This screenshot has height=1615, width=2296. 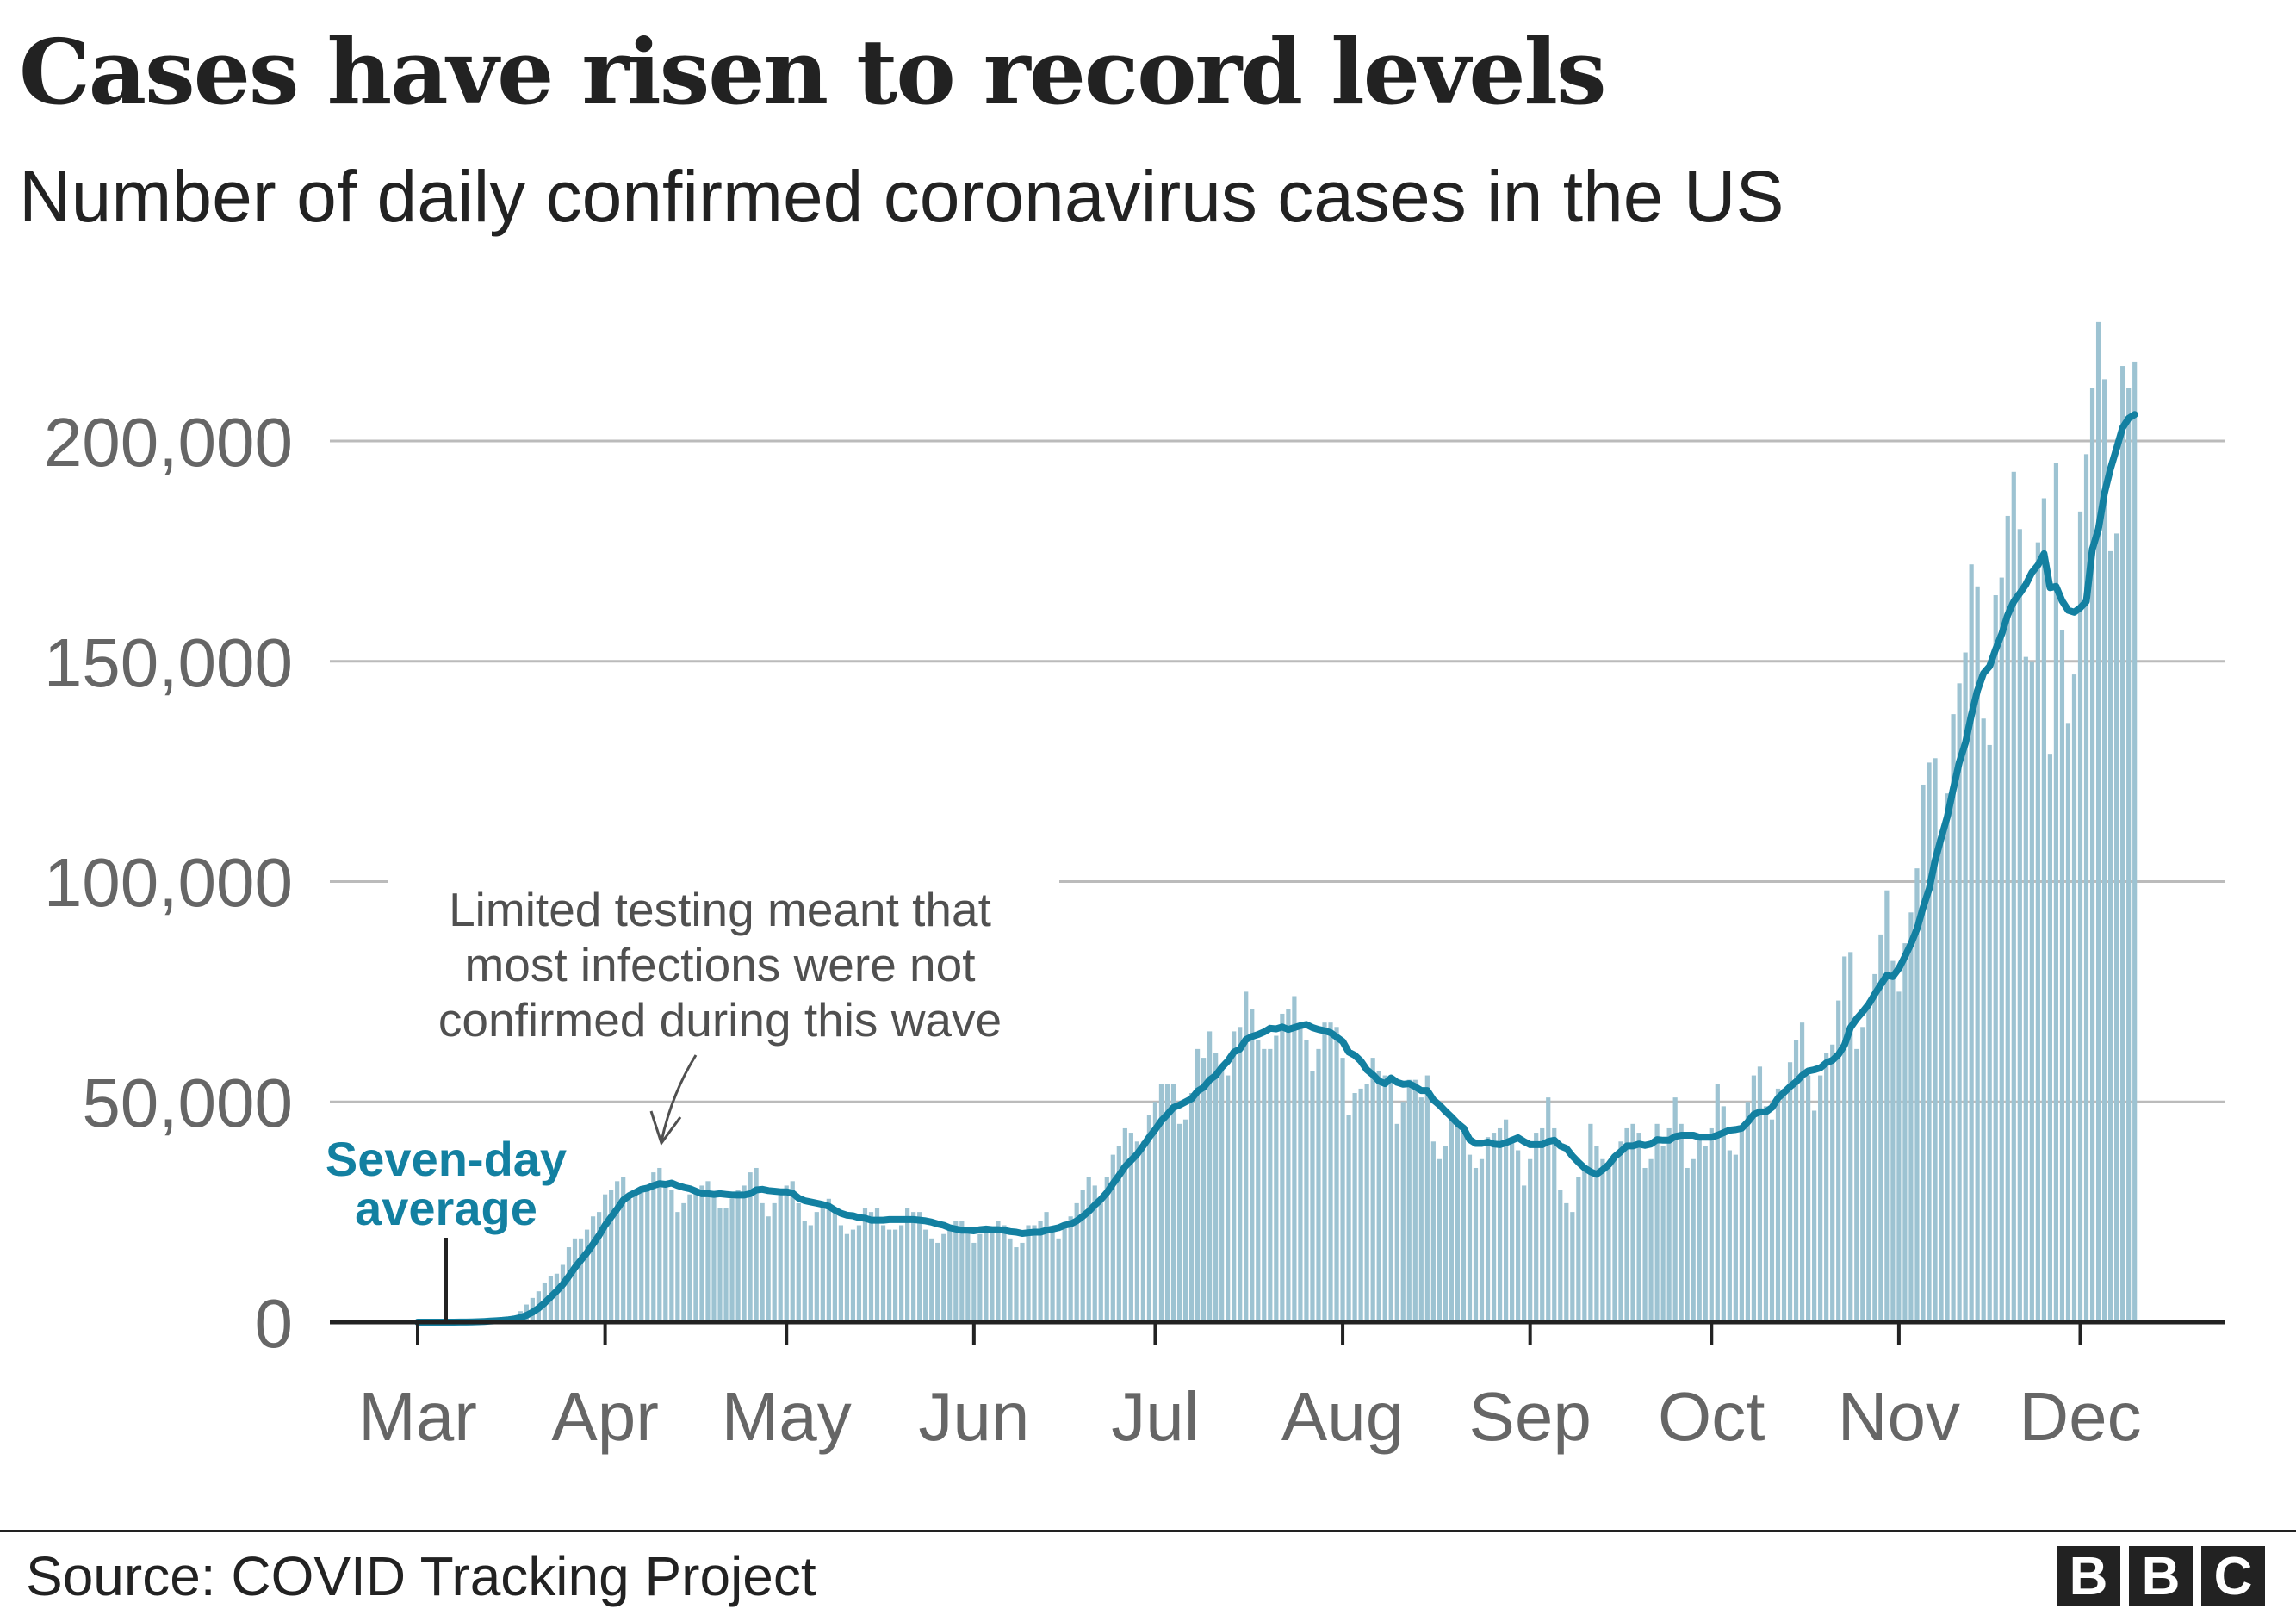 I want to click on x-tick-label: Sep, so click(x=1530, y=1416).